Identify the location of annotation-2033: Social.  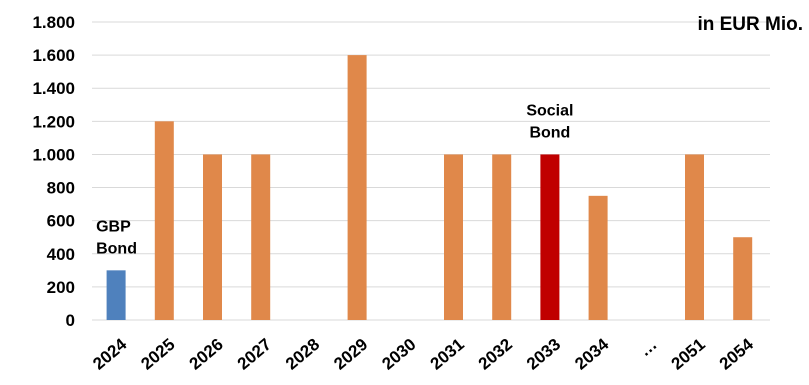
(549, 110).